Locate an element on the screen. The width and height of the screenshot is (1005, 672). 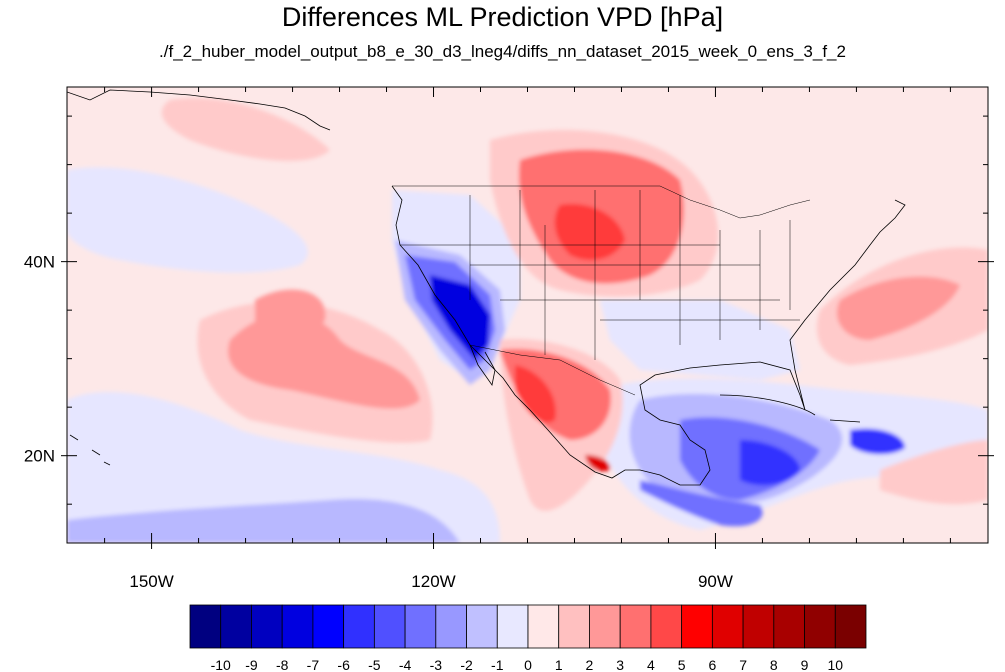
state-borders is located at coordinates (601, 290).